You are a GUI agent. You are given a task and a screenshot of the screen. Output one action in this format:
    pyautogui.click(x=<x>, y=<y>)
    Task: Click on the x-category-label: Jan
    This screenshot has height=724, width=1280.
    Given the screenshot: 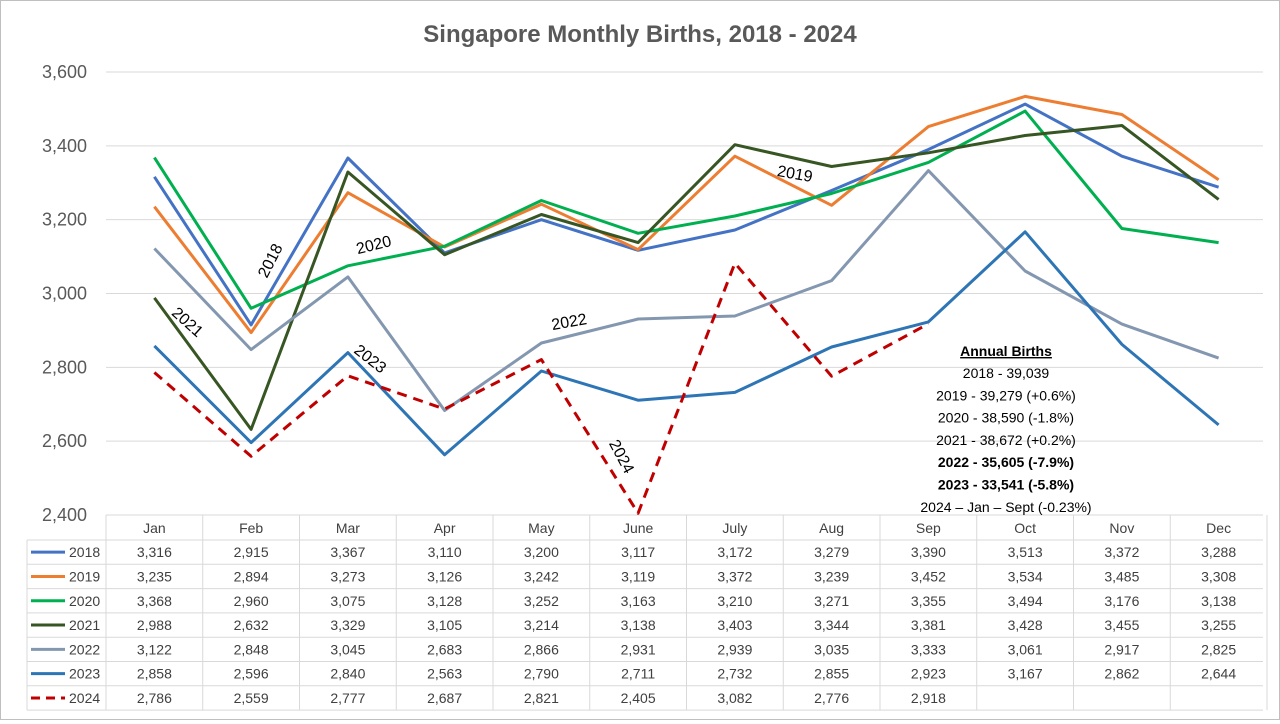 What is the action you would take?
    pyautogui.click(x=154, y=528)
    